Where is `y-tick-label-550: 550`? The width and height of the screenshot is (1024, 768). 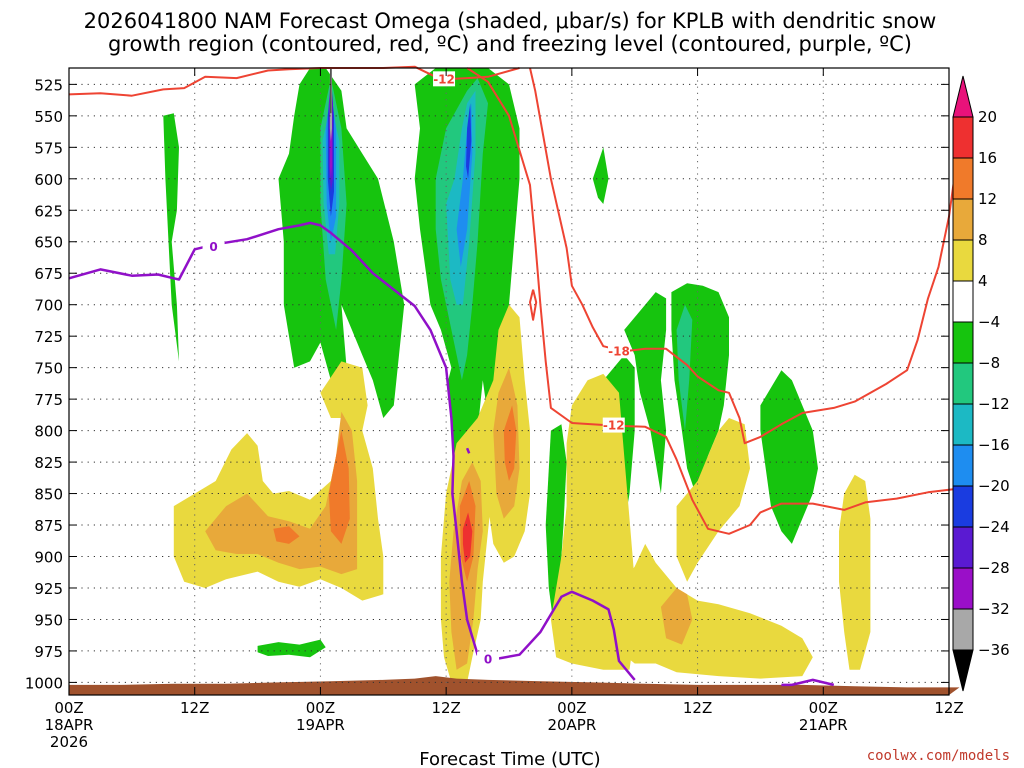 y-tick-label-550: 550 is located at coordinates (48, 117).